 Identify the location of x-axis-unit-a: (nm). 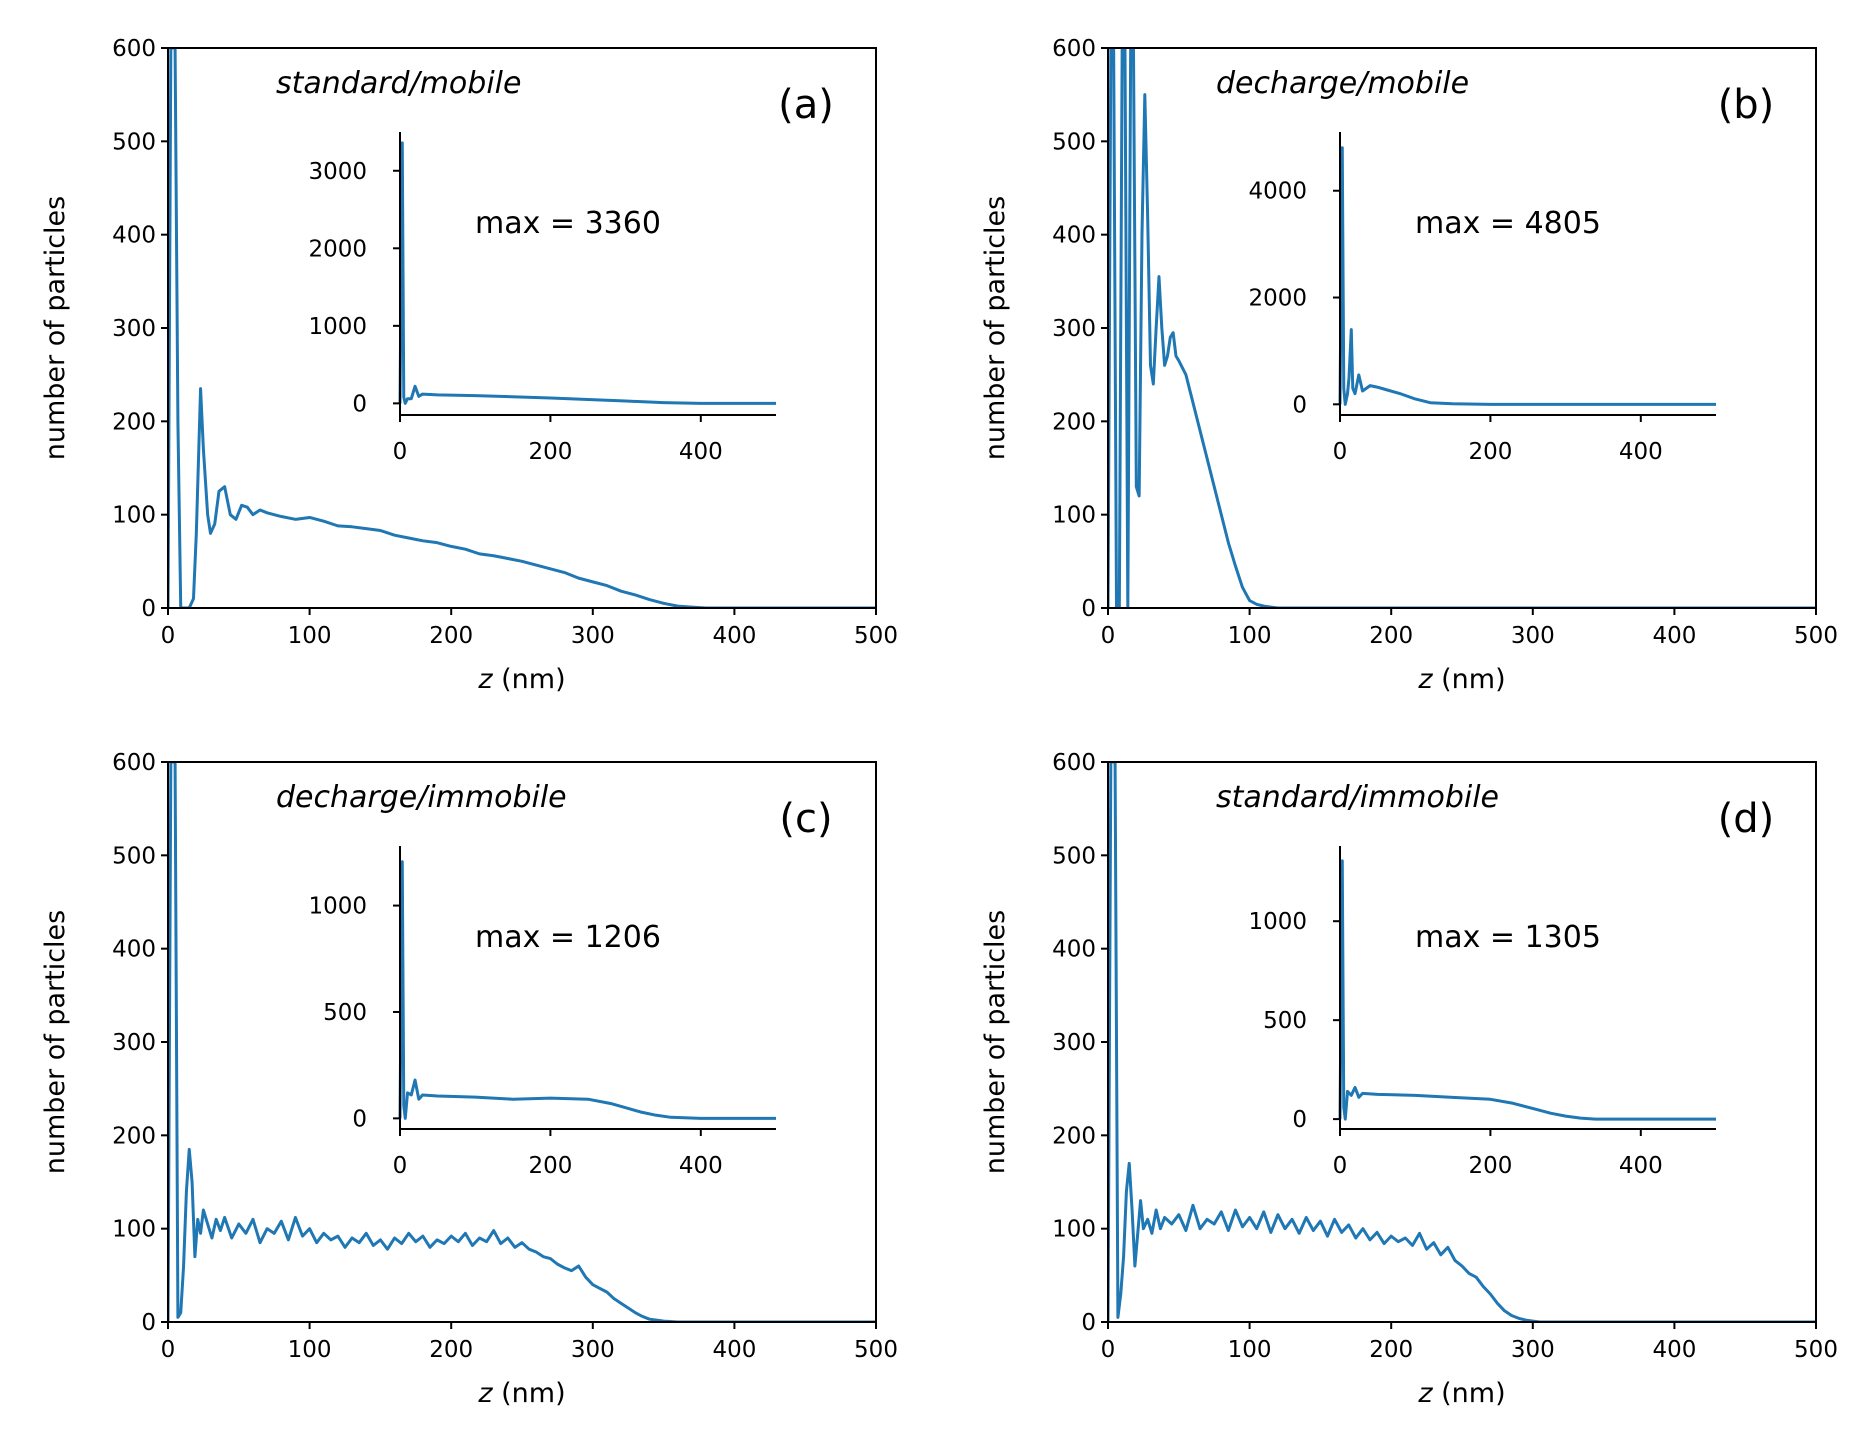
(529, 679).